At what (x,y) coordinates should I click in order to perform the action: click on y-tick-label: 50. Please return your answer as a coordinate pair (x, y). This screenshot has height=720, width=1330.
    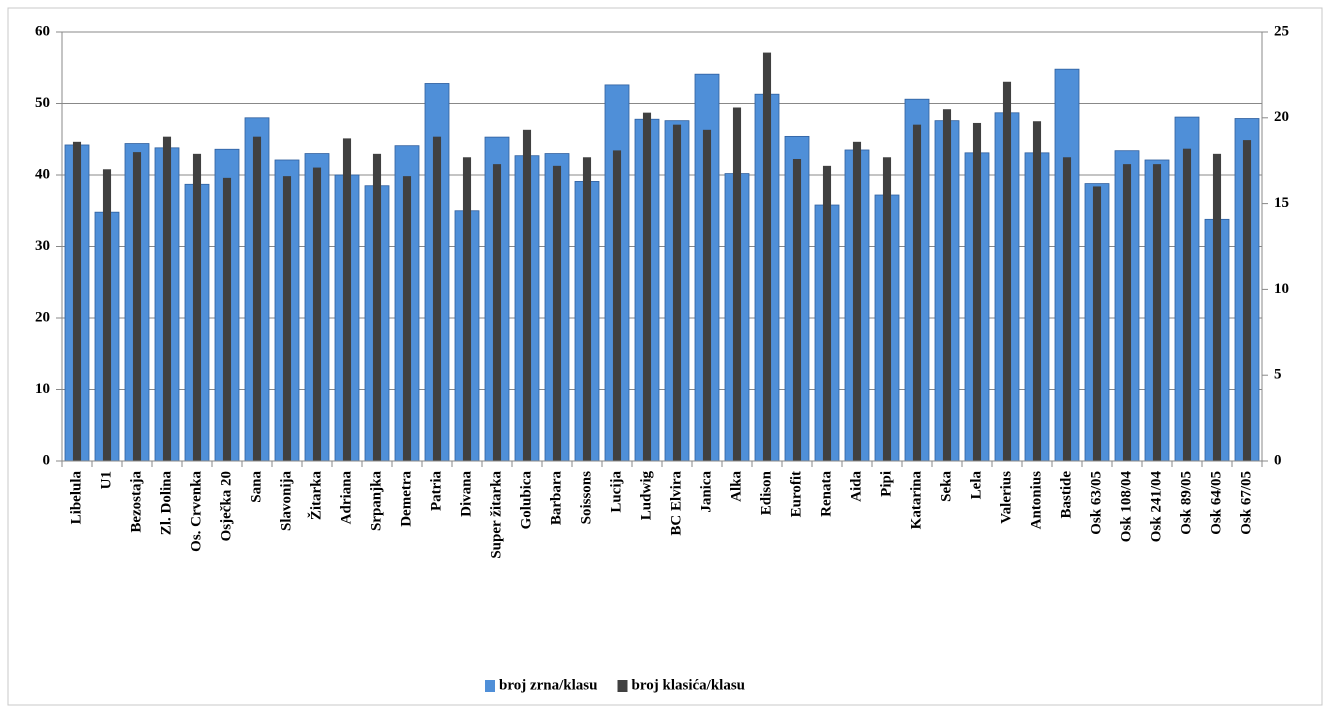
    Looking at the image, I should click on (42, 103).